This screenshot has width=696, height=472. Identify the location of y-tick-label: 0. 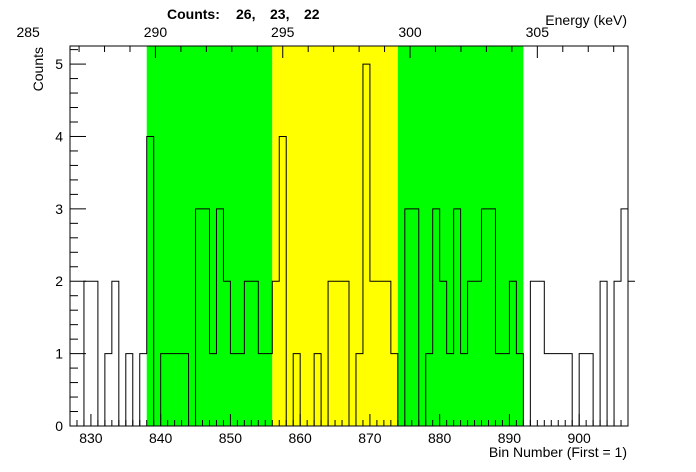
(59, 426).